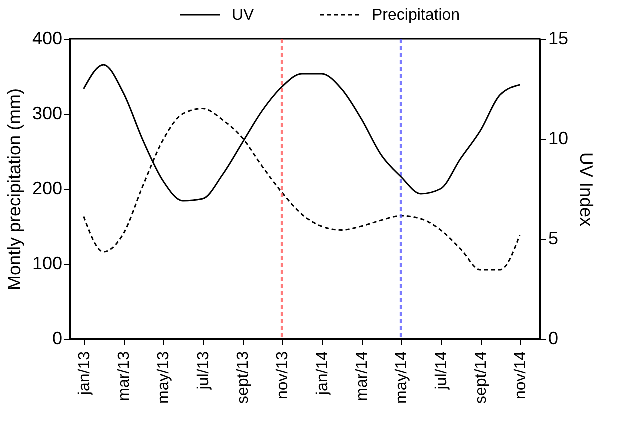 Image resolution: width=631 pixels, height=425 pixels. What do you see at coordinates (521, 375) in the screenshot?
I see `x-tick-label: nov/14` at bounding box center [521, 375].